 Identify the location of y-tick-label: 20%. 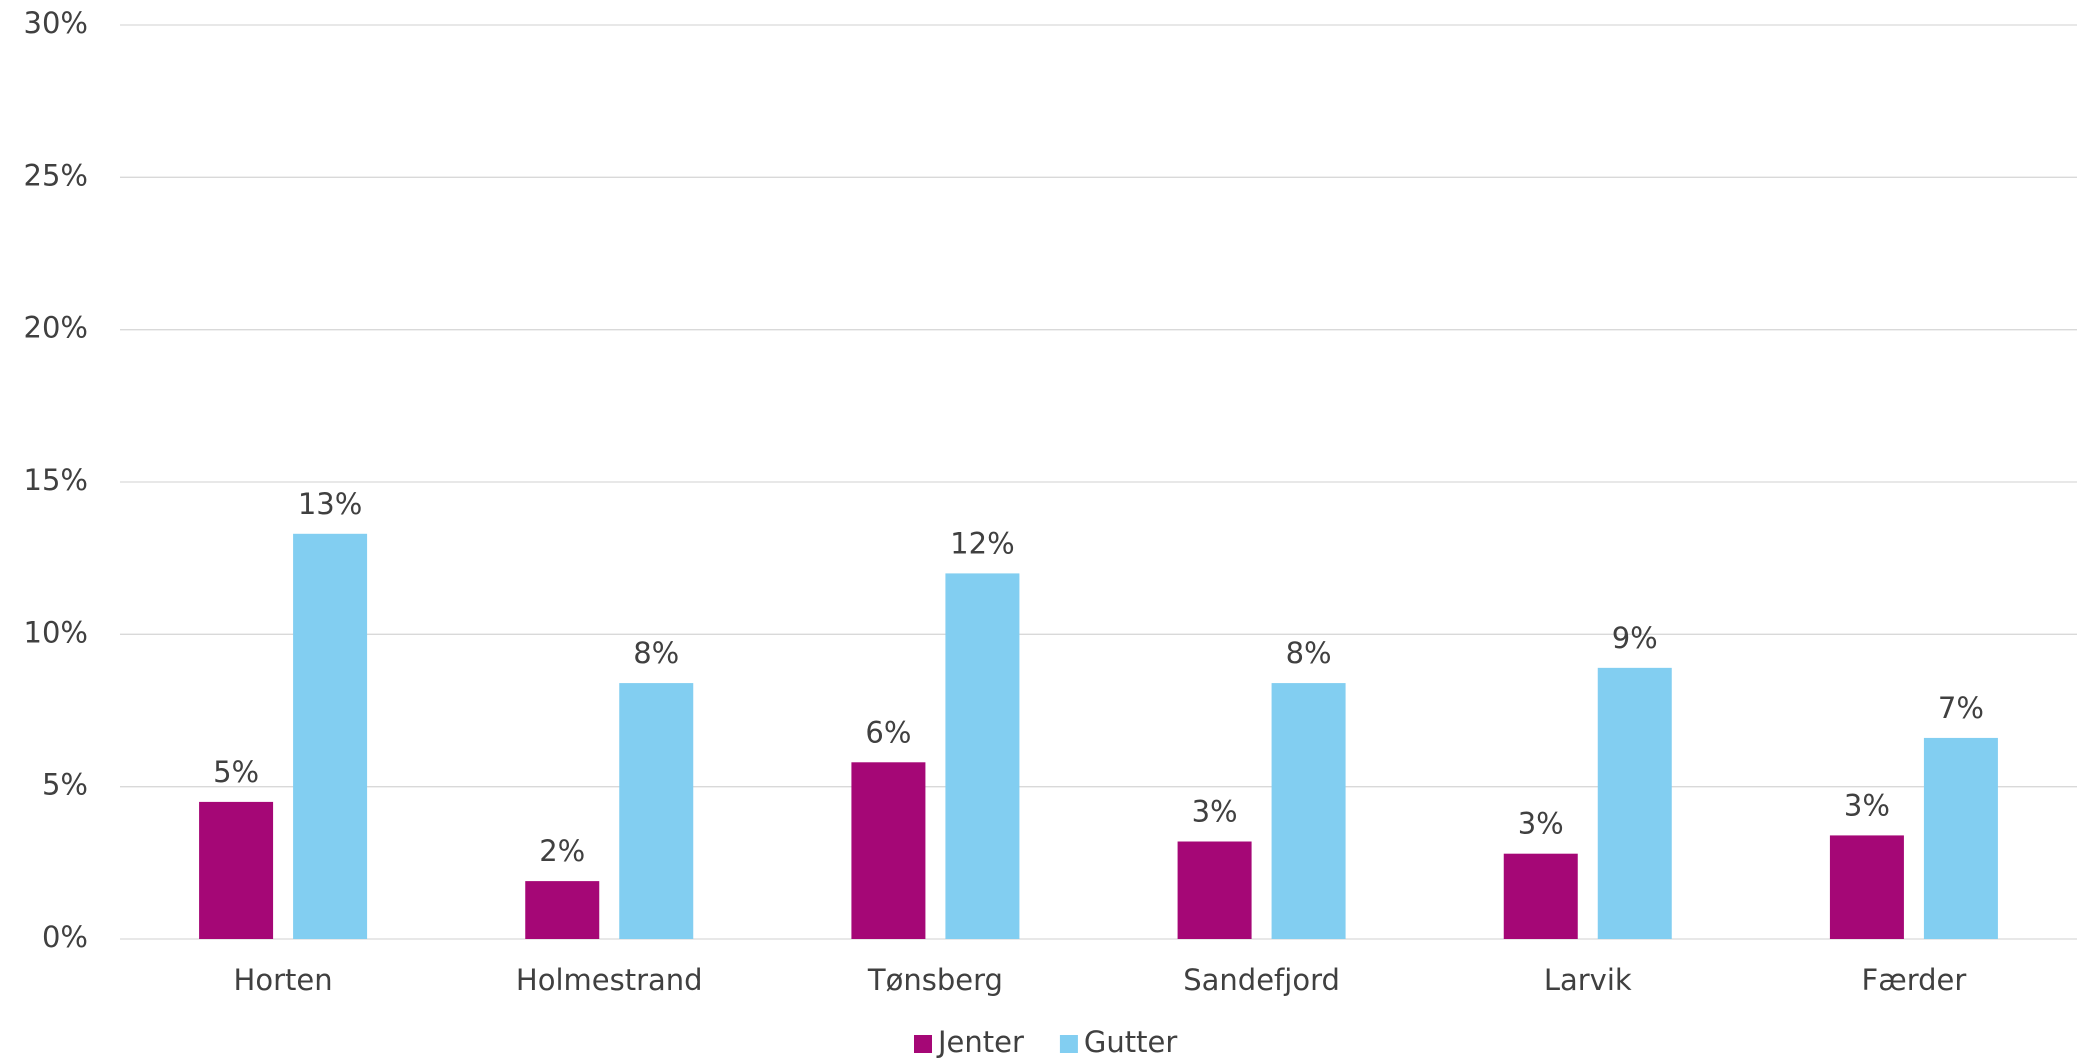
(56, 328).